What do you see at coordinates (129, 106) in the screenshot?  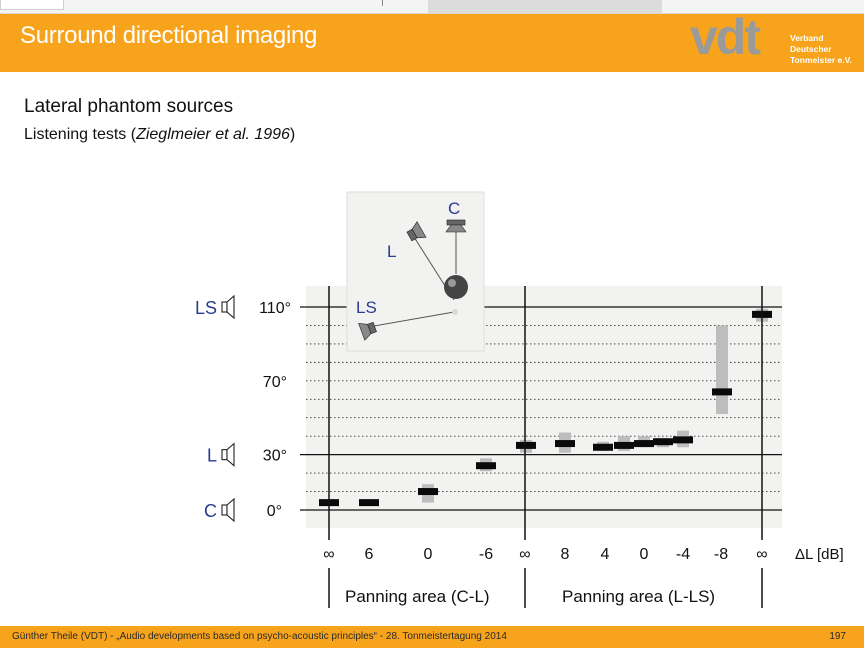 I see `slide-heading: Lateral phantom sources` at bounding box center [129, 106].